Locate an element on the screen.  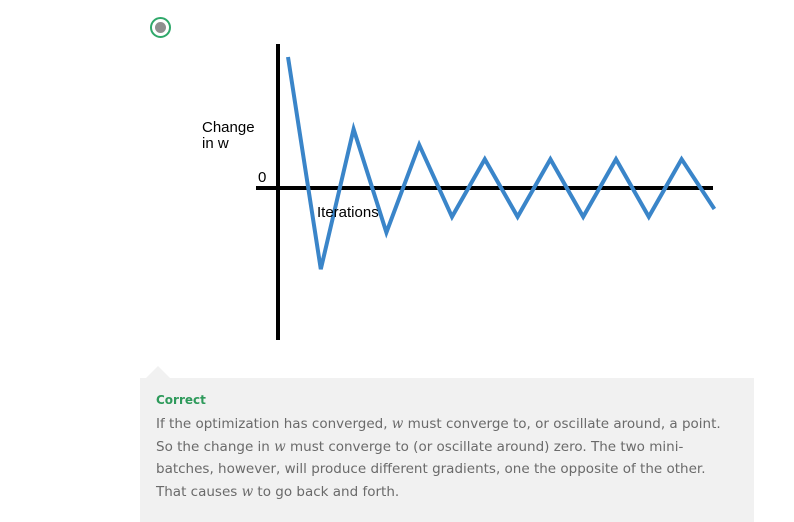
feedback-pointer is located at coordinates (158, 372).